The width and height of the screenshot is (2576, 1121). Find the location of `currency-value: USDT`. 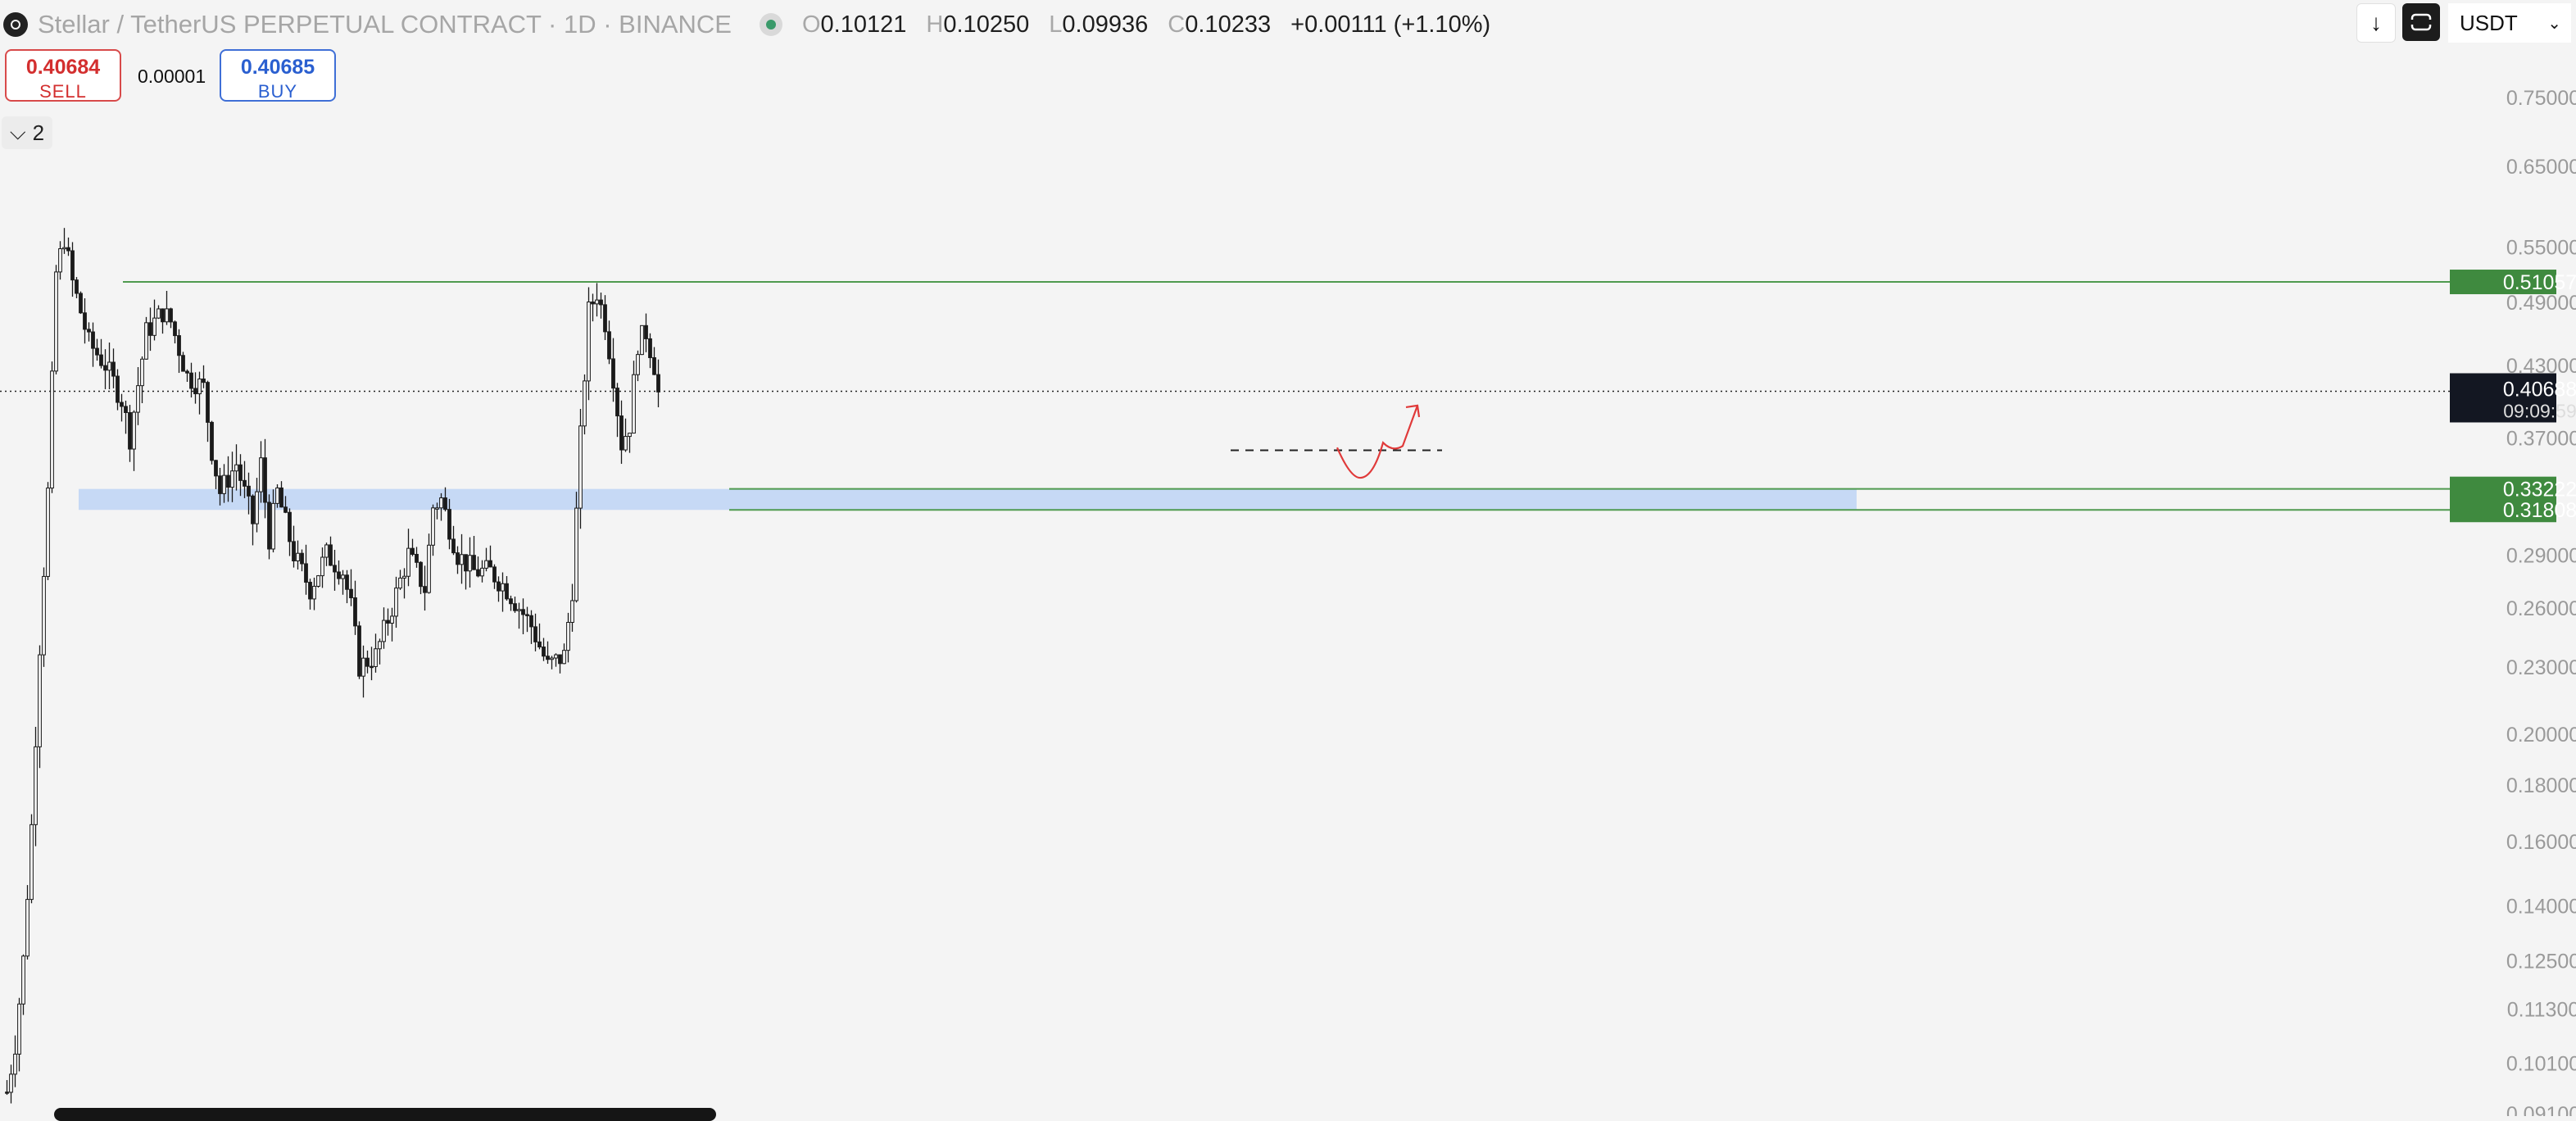

currency-value: USDT is located at coordinates (2489, 22).